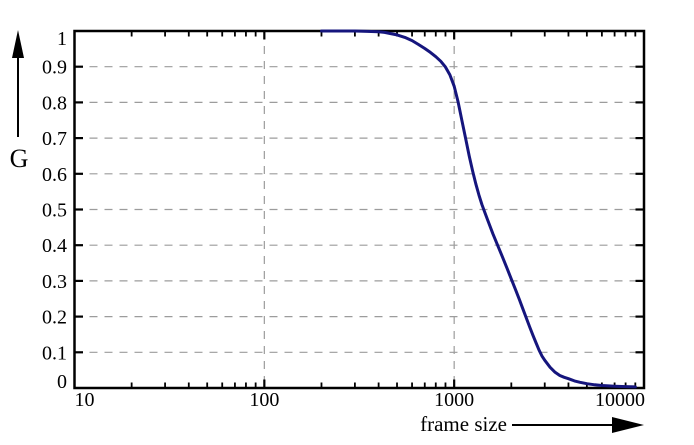 The width and height of the screenshot is (694, 445). Describe the element at coordinates (54, 246) in the screenshot. I see `y-tick-label: 0.4` at that location.